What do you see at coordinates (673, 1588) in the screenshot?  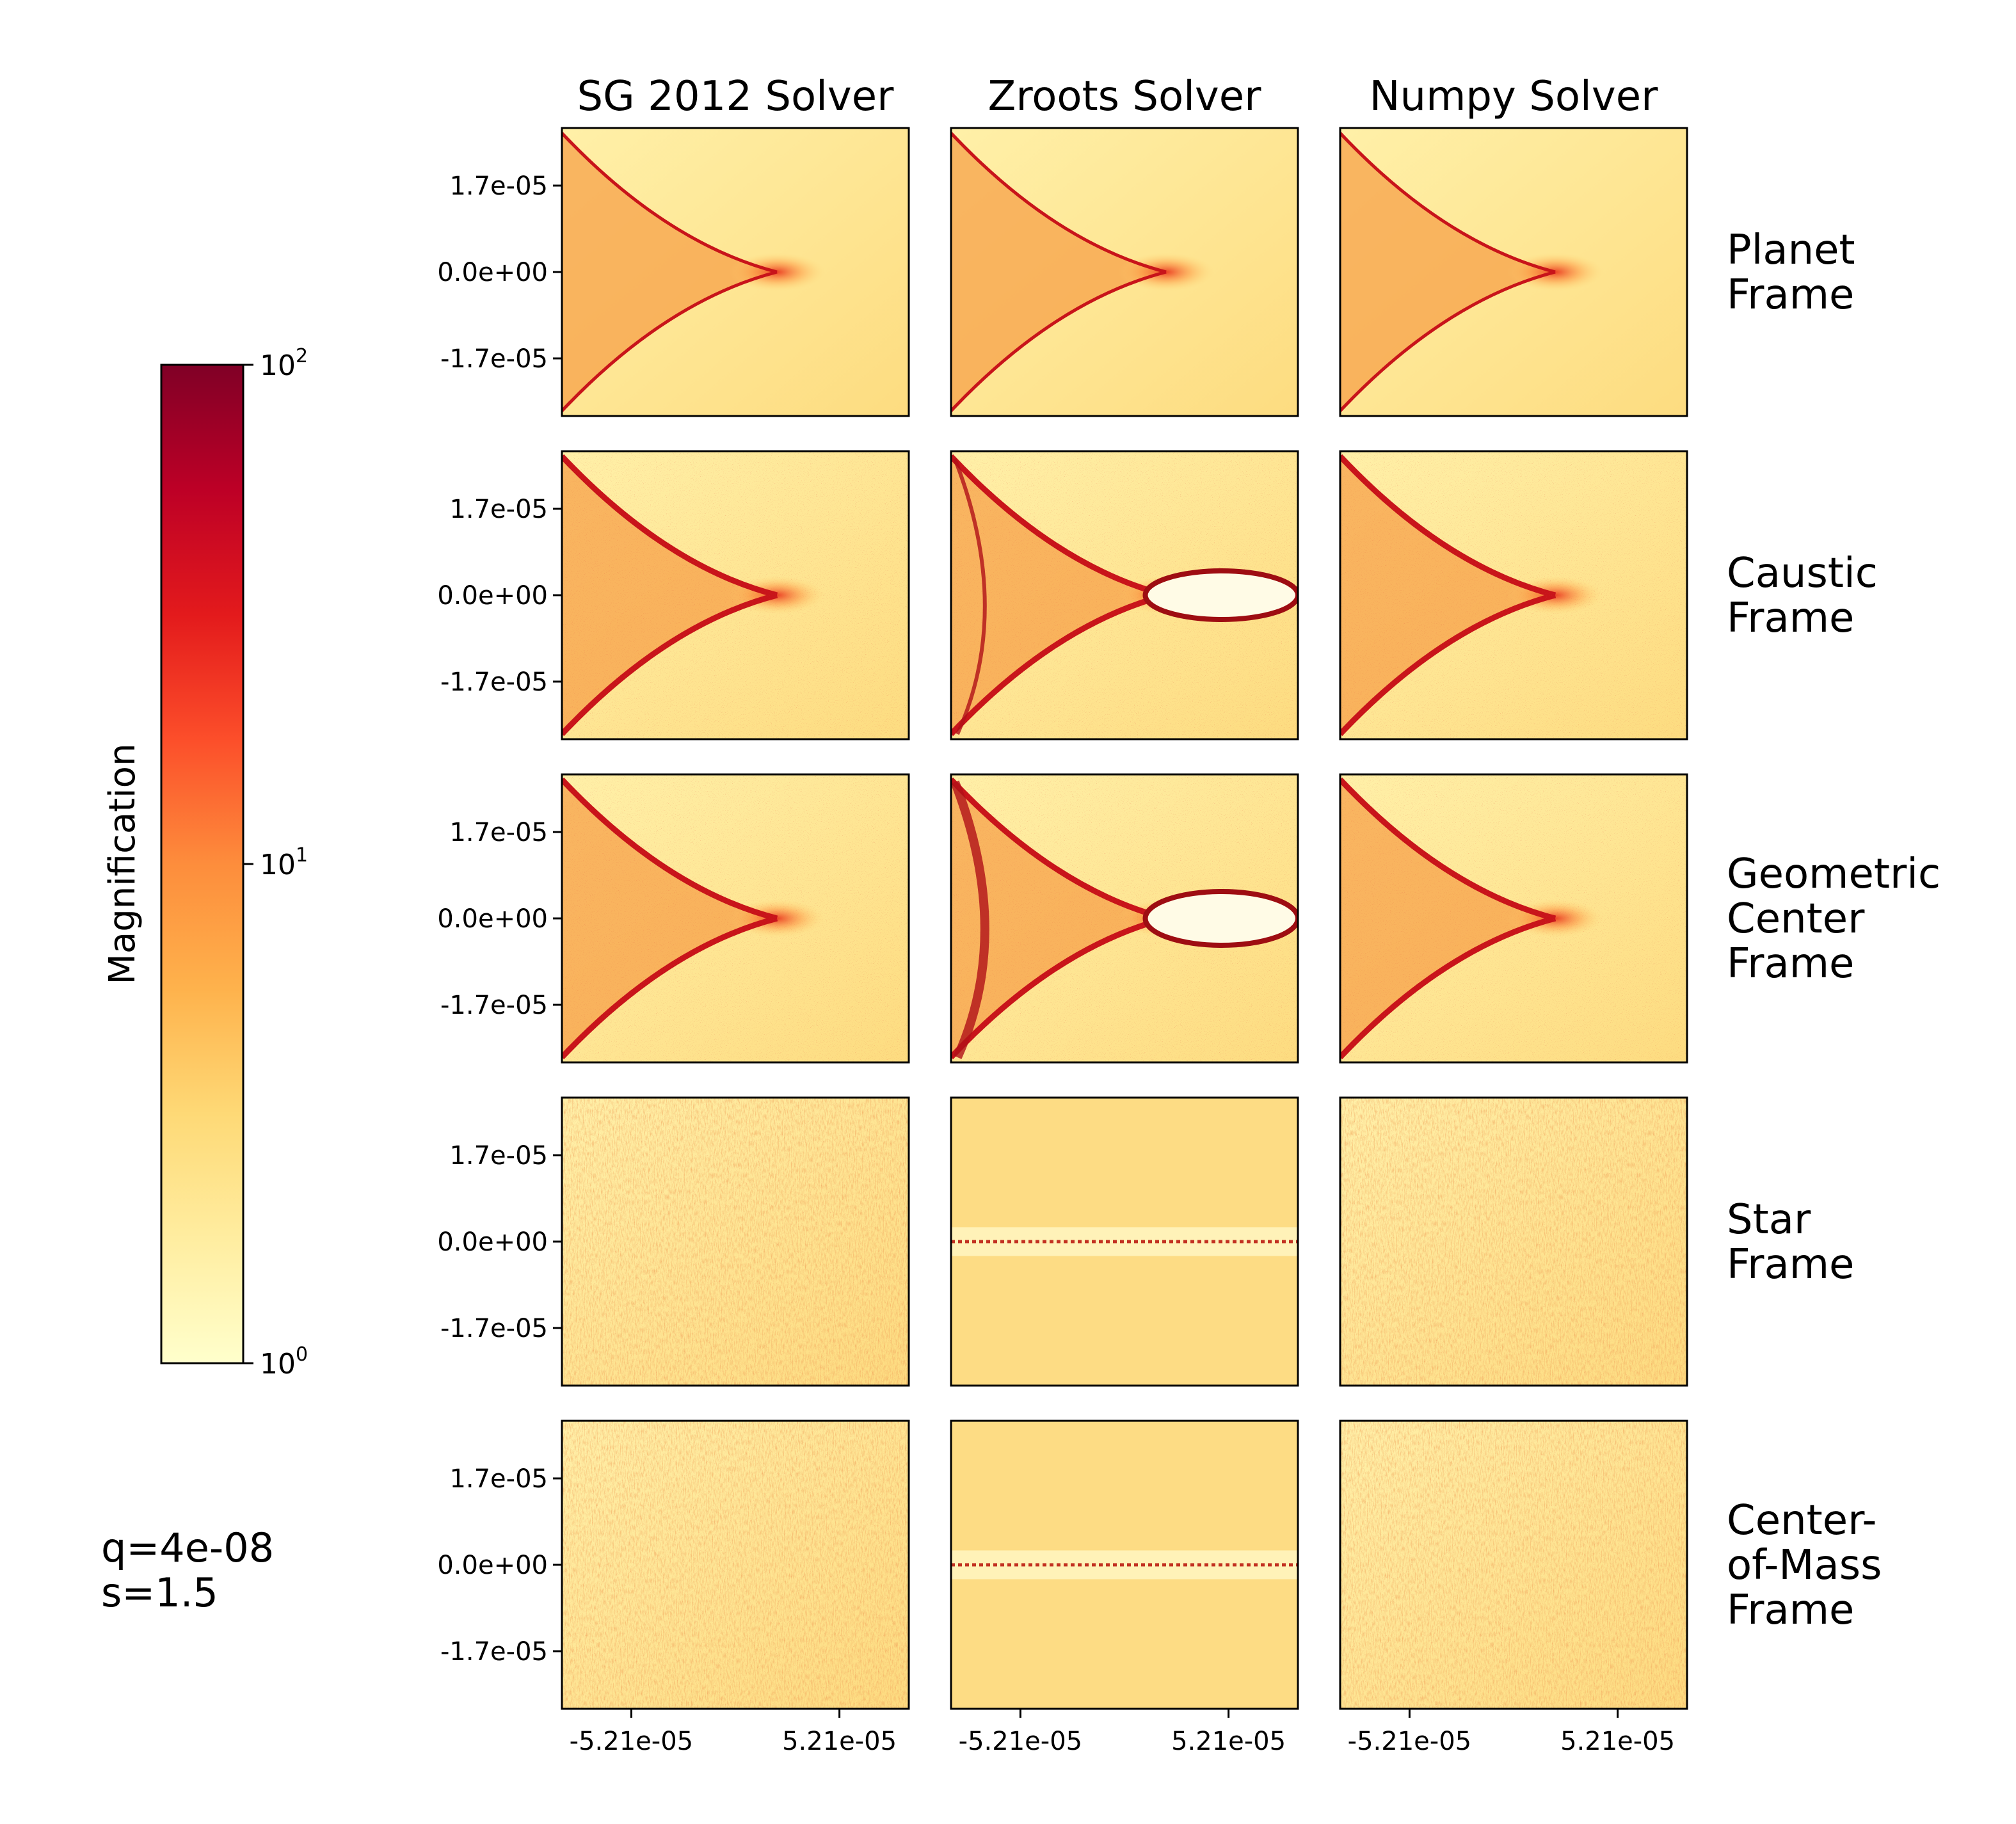 I see `heatmap-panel: 1.7e-05 0.0e+00 -1.7e-05 -5.21e-05 5.21e-05` at bounding box center [673, 1588].